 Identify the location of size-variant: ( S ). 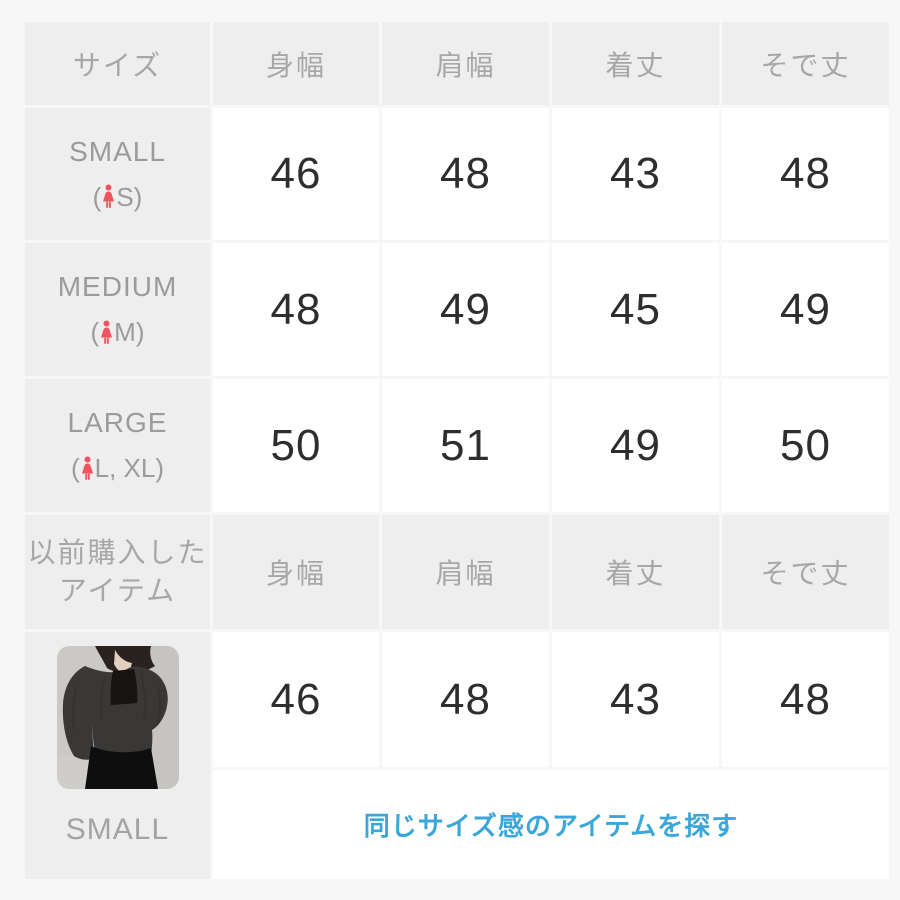
(117, 196).